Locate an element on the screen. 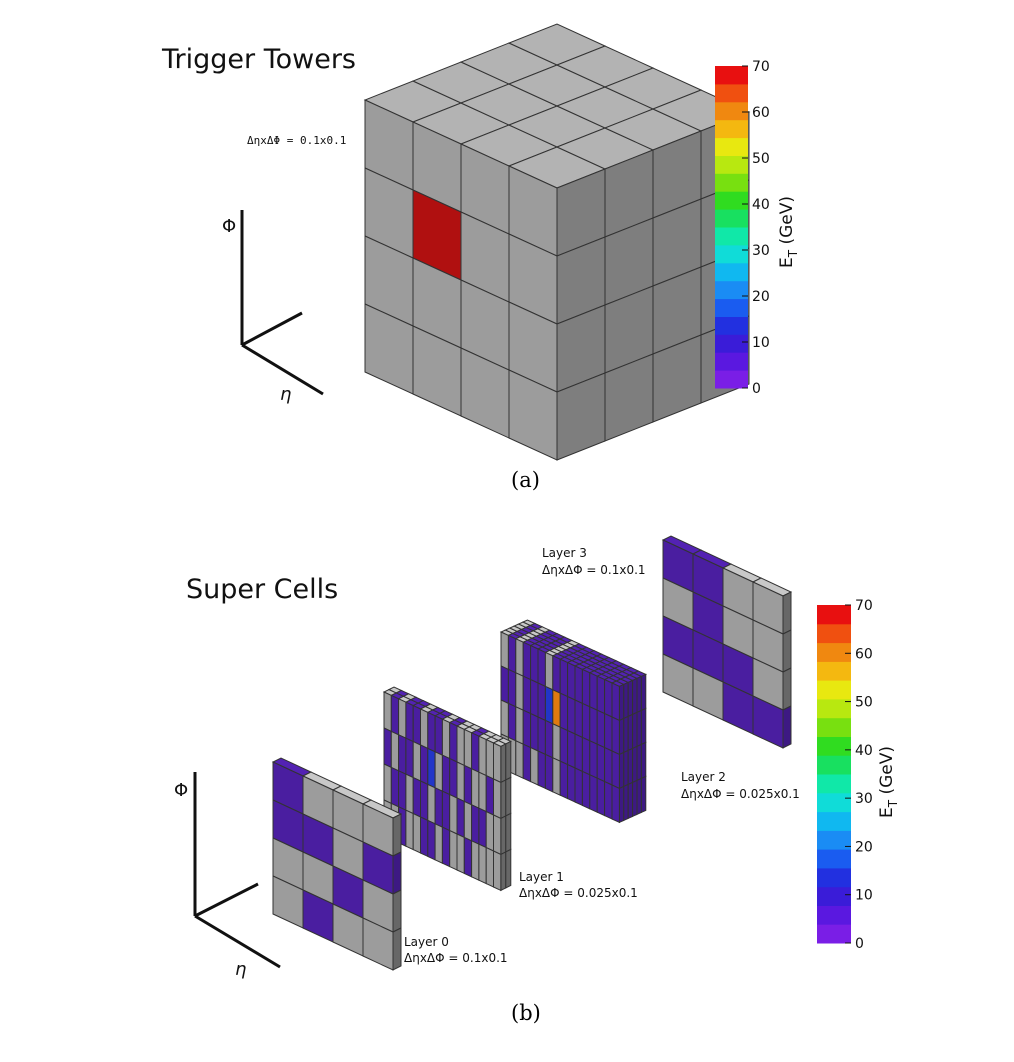  layer-3-block is located at coordinates (727, 642).